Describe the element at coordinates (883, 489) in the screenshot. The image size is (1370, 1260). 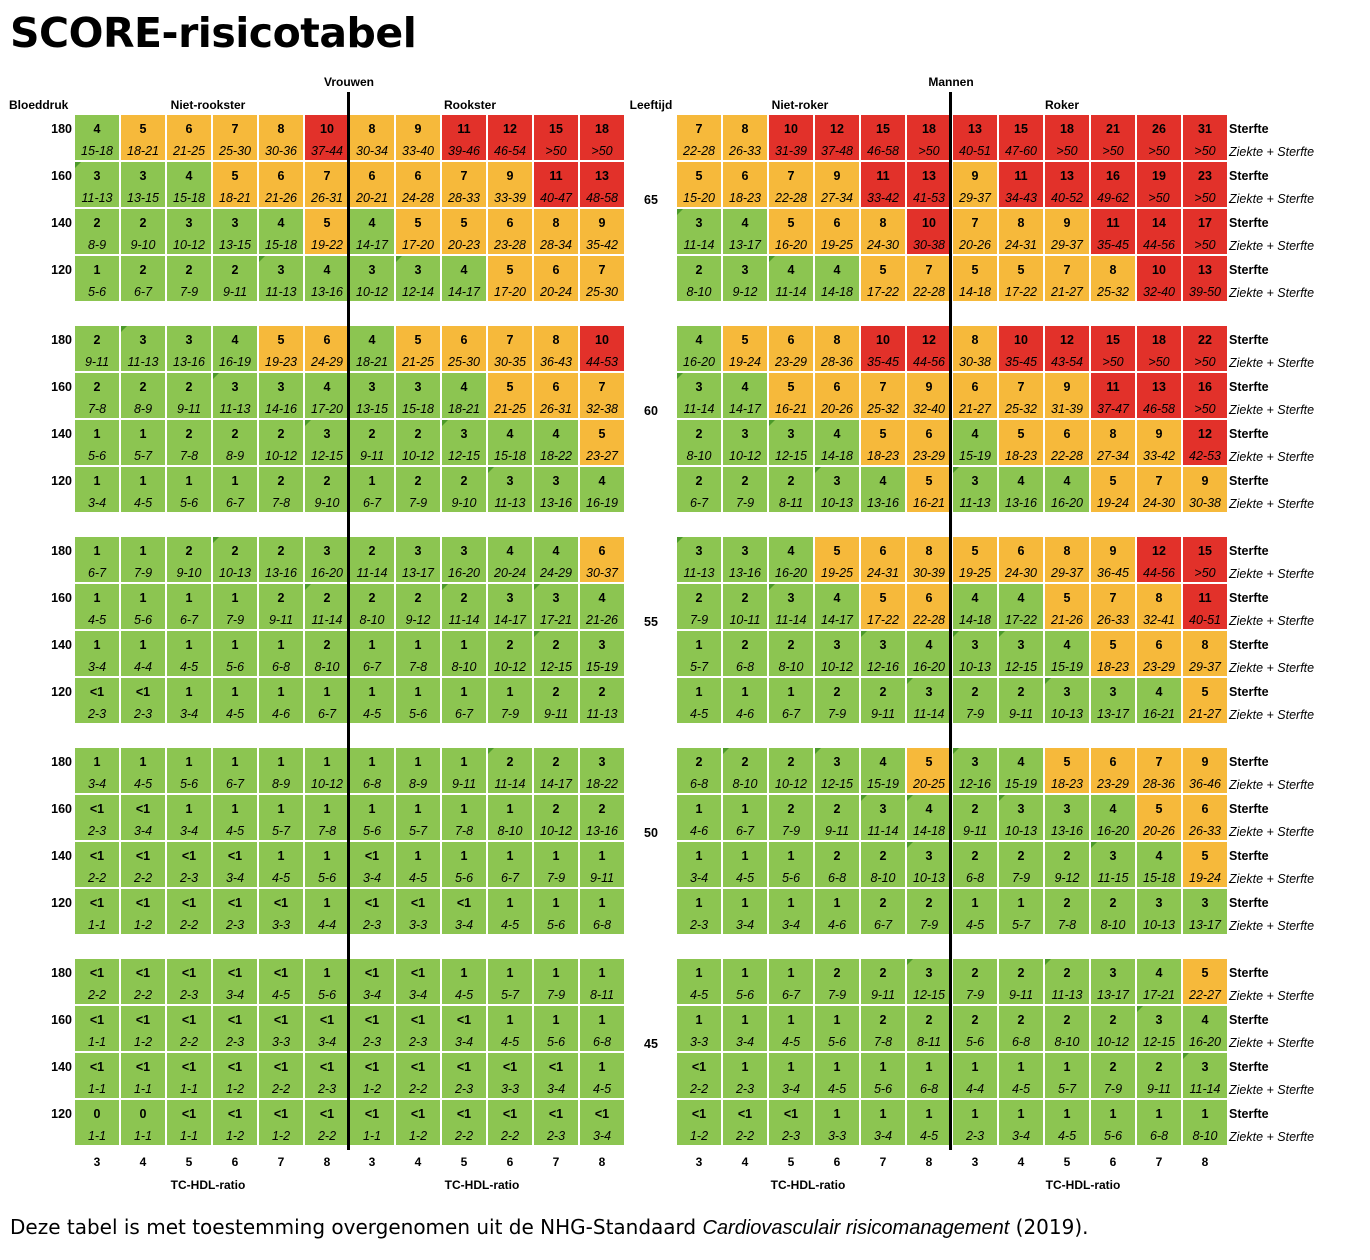
I see `risk-cell: 4 13-16` at that location.